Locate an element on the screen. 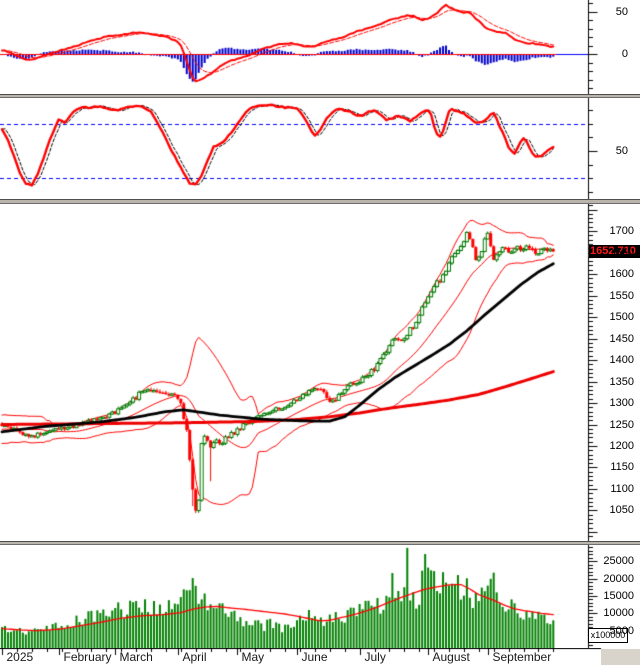  y-axis-label: 1350 is located at coordinates (621, 381).